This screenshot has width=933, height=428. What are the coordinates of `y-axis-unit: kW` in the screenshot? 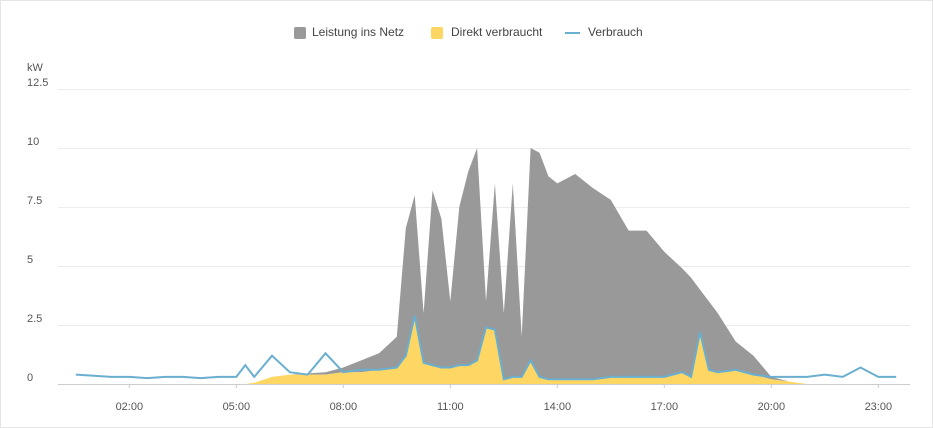 It's located at (35, 68).